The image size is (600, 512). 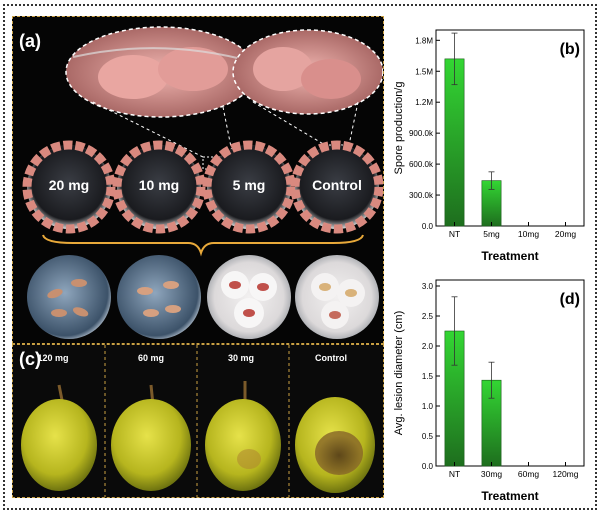 What do you see at coordinates (428, 436) in the screenshot?
I see `y-tick-label: 0.5` at bounding box center [428, 436].